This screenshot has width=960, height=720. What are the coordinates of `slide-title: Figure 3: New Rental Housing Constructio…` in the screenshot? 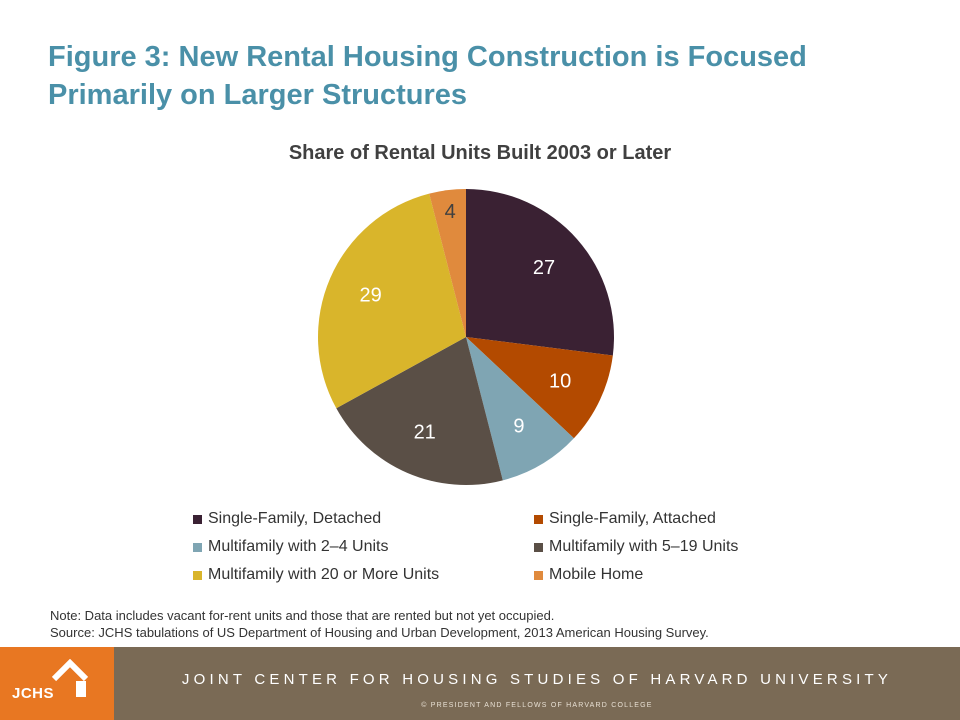 It's located at (427, 76).